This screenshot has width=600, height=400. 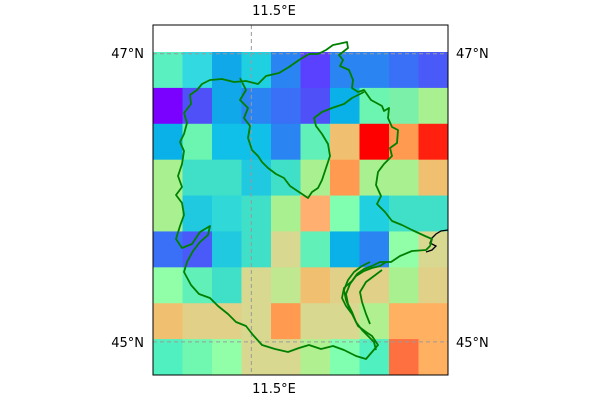 I want to click on lat-tick-label-right-45: 45°N, so click(x=472, y=343).